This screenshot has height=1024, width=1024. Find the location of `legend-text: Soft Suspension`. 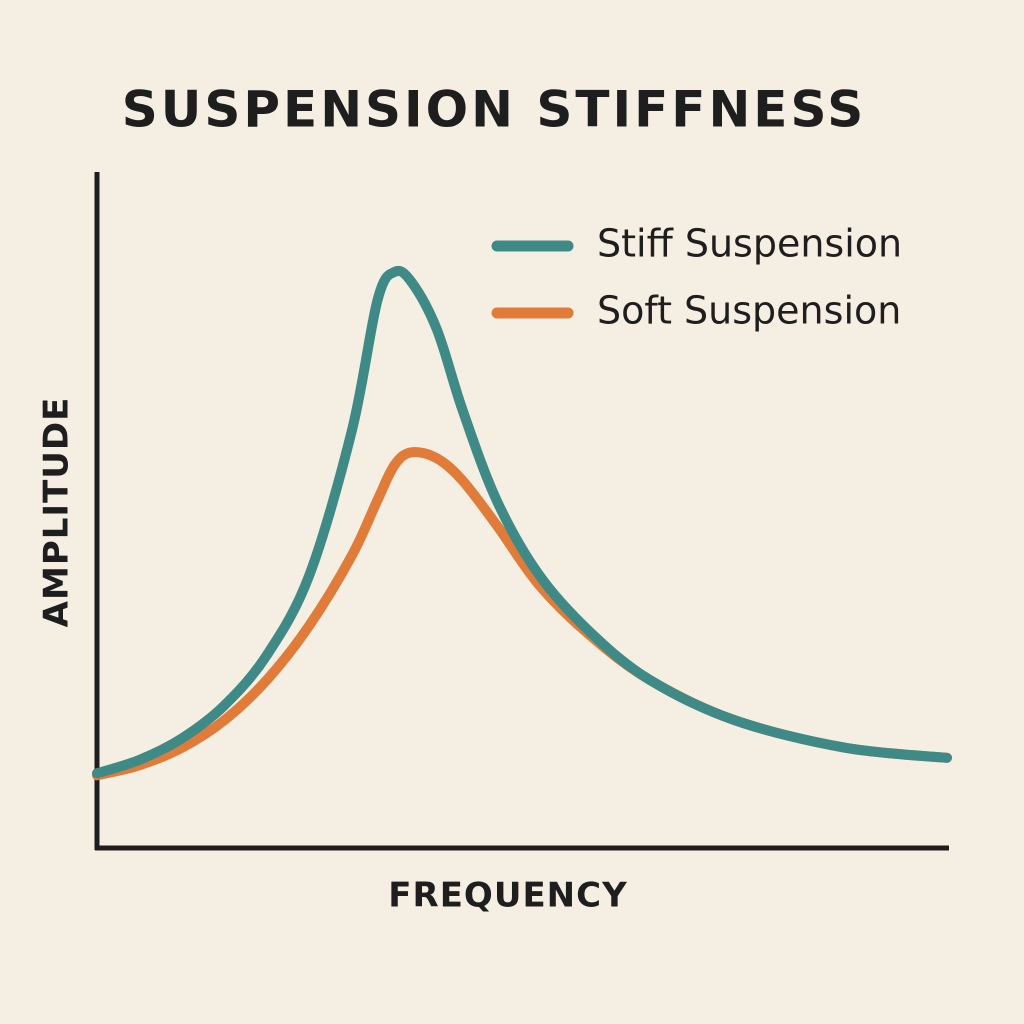

legend-text: Soft Suspension is located at coordinates (749, 311).